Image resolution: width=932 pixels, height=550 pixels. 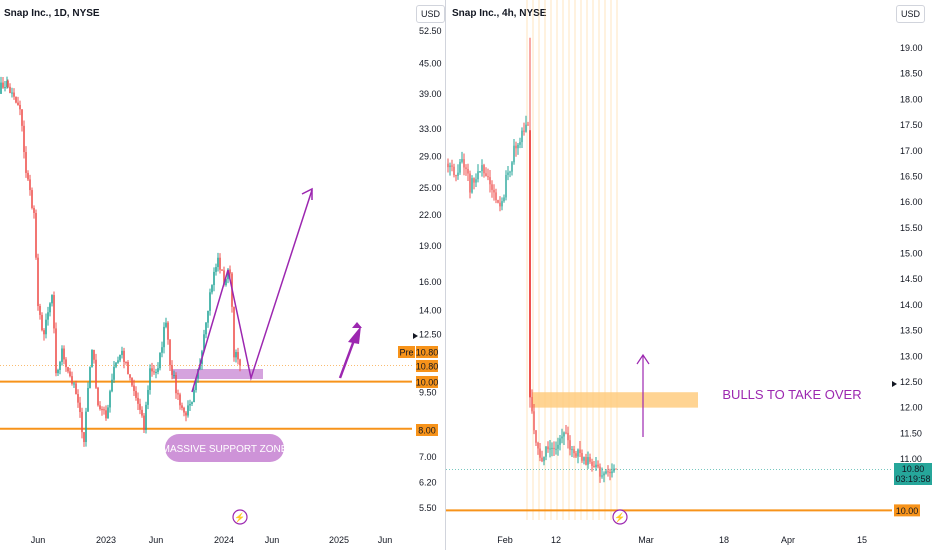 I want to click on left-price-label: 8.00, so click(x=427, y=431).